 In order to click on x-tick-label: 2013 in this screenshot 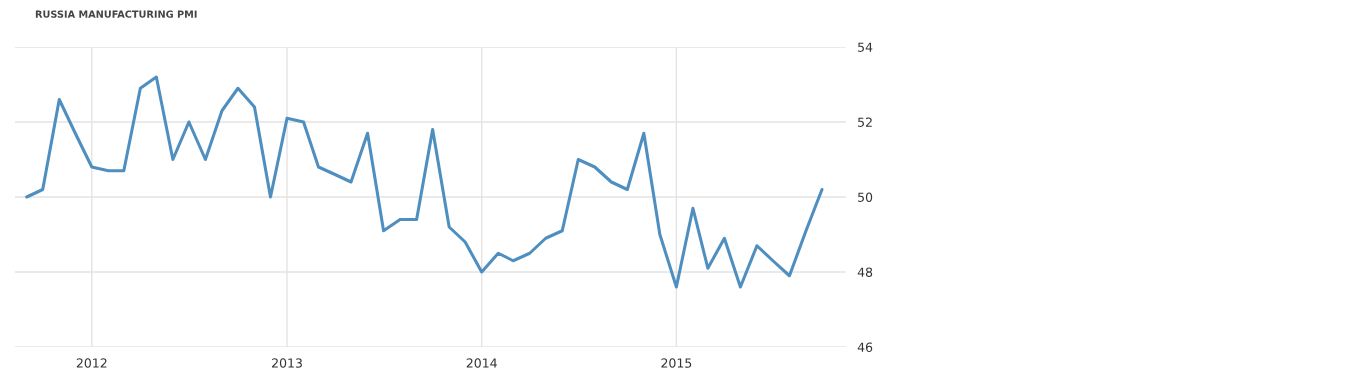, I will do `click(287, 363)`.